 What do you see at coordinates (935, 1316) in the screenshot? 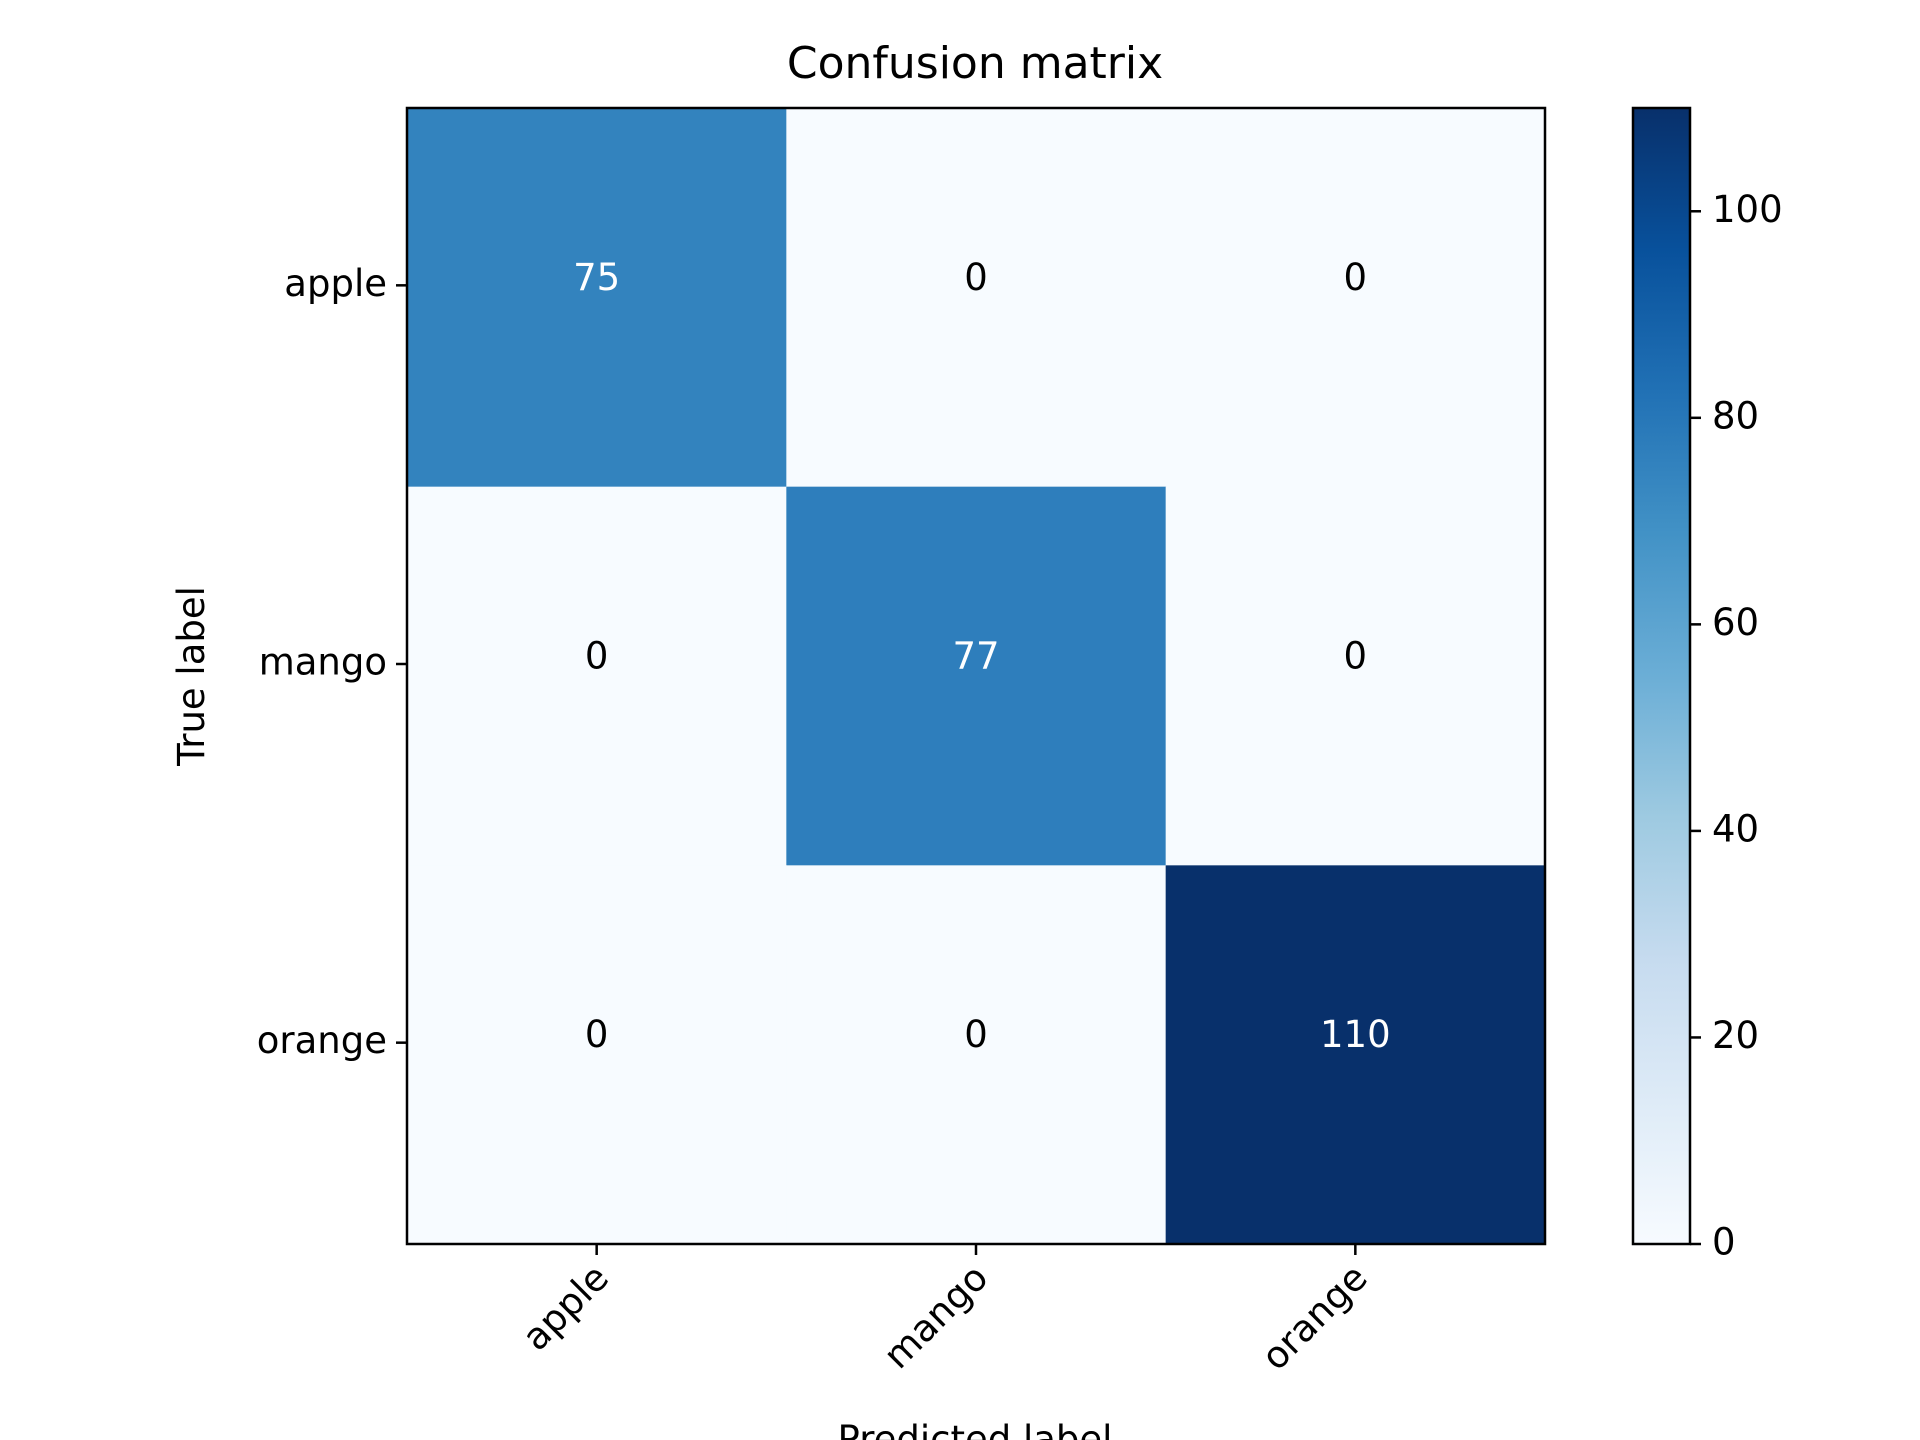
I see `x-tick-label: mango` at bounding box center [935, 1316].